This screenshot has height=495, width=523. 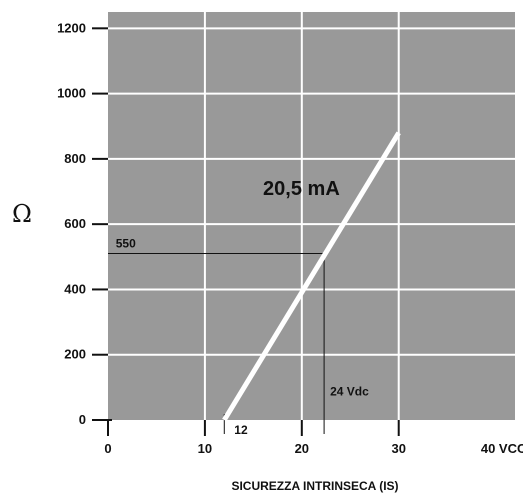 What do you see at coordinates (75, 223) in the screenshot?
I see `y-tick-label: 600` at bounding box center [75, 223].